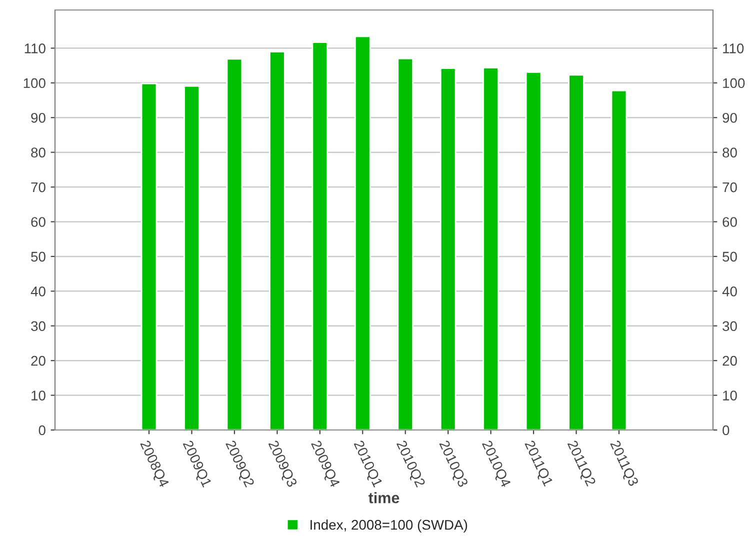 The height and width of the screenshot is (545, 755). What do you see at coordinates (726, 430) in the screenshot?
I see `y2-tick-label: 0` at bounding box center [726, 430].